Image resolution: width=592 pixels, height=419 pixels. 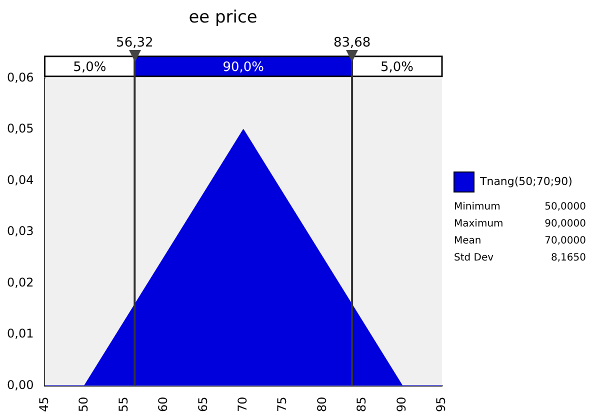 I want to click on x-tick-label: 75, so click(x=282, y=404).